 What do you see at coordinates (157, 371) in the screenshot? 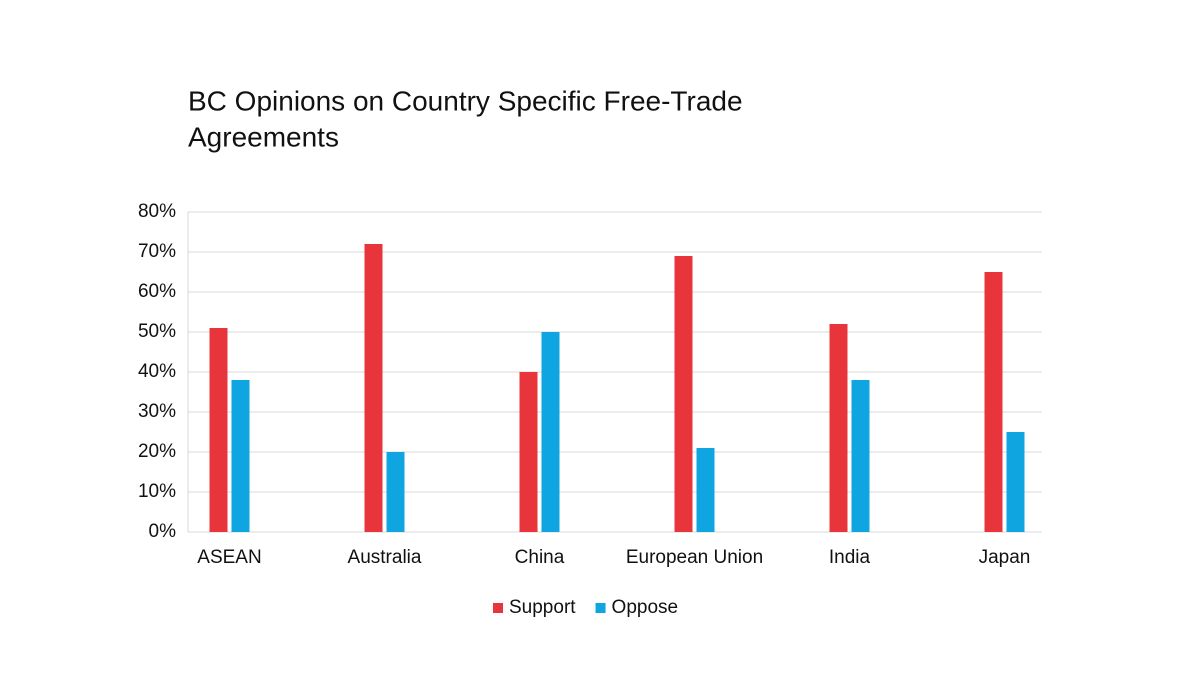
I see `y-tick-label: 40%` at bounding box center [157, 371].